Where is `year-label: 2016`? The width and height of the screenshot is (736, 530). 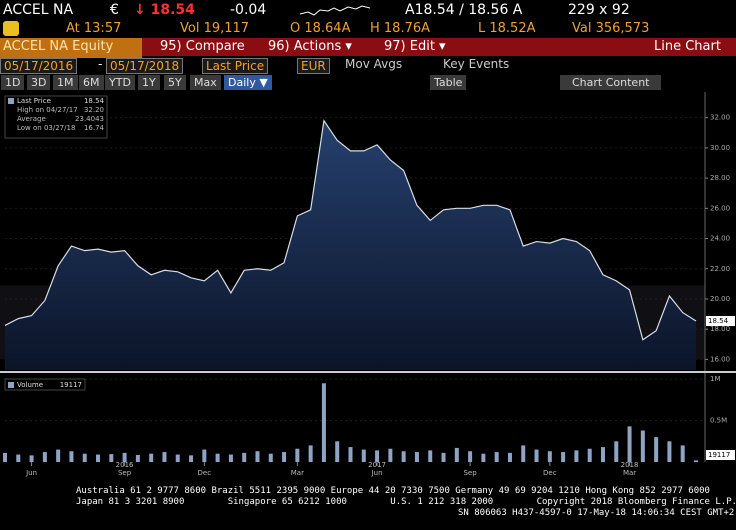 year-label: 2016 is located at coordinates (125, 465).